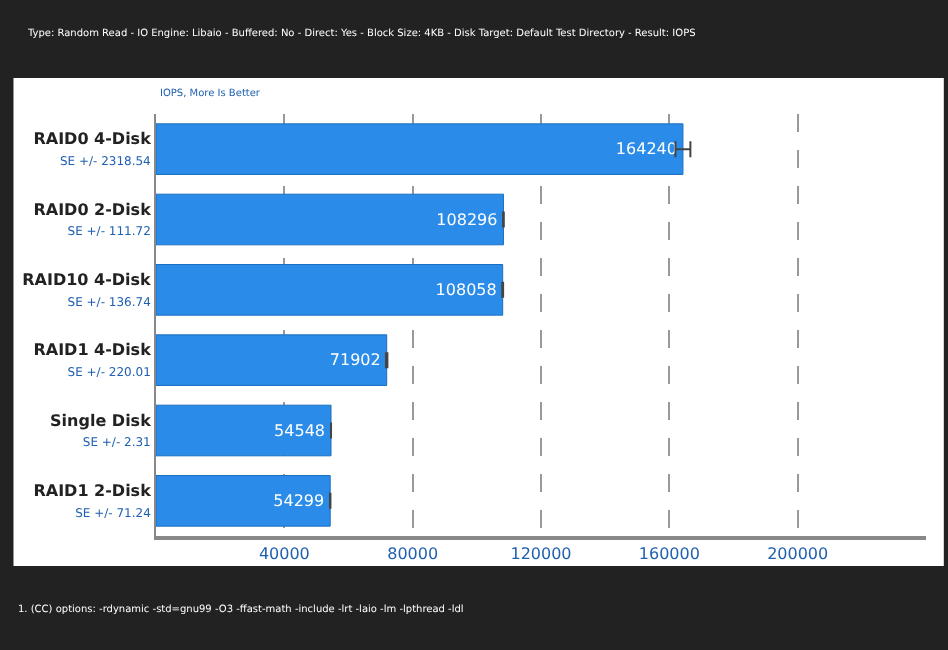 Image resolution: width=948 pixels, height=650 pixels. Describe the element at coordinates (798, 554) in the screenshot. I see `x-tick-label: 200000` at that location.